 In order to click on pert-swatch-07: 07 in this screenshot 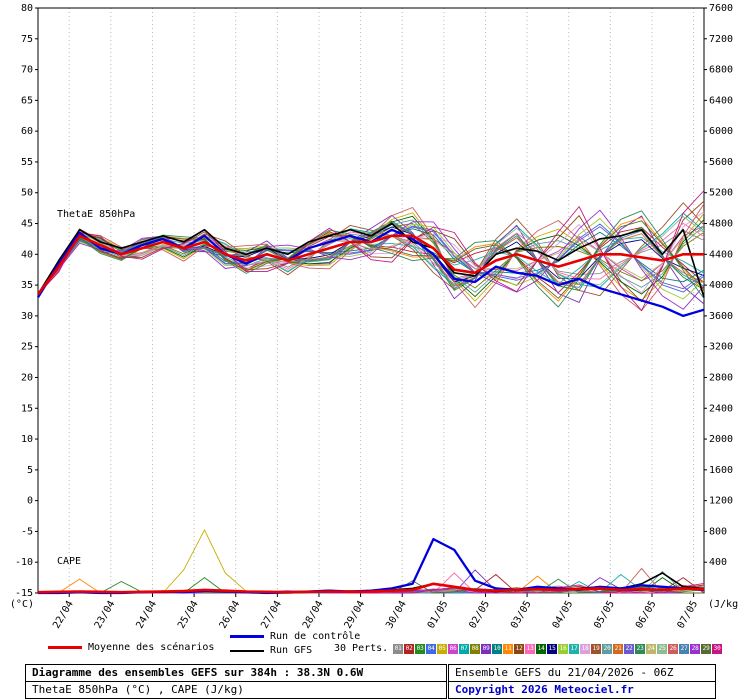, I will do `click(464, 648)`.